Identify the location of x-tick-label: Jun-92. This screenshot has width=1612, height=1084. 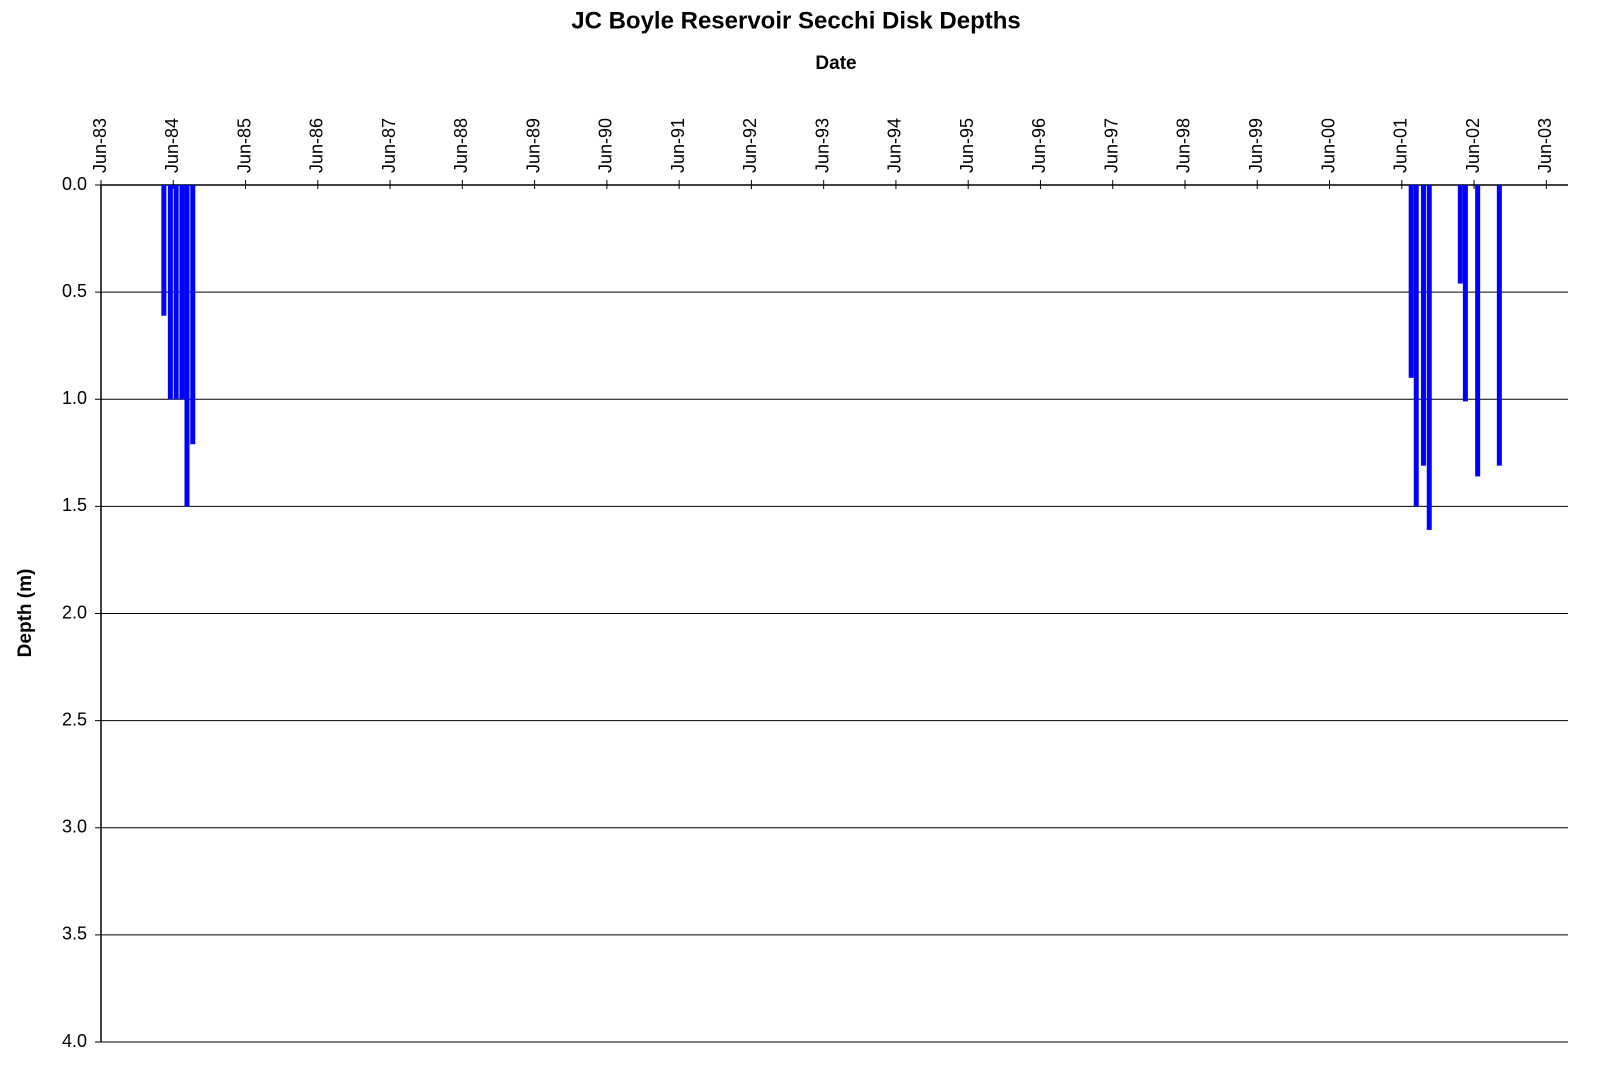
(750, 145).